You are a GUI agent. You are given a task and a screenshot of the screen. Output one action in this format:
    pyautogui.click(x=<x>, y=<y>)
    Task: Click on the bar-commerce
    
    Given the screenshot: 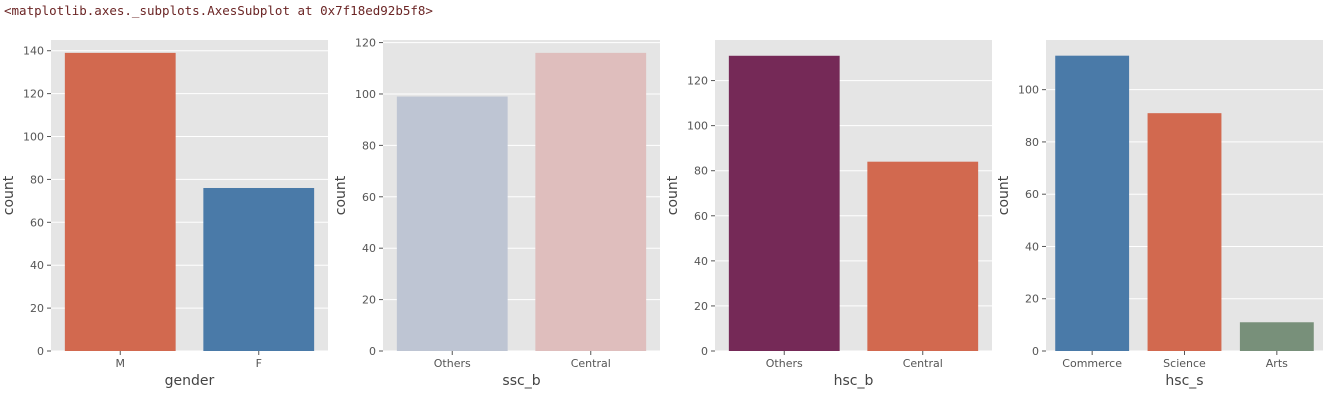 What is the action you would take?
    pyautogui.click(x=1092, y=203)
    